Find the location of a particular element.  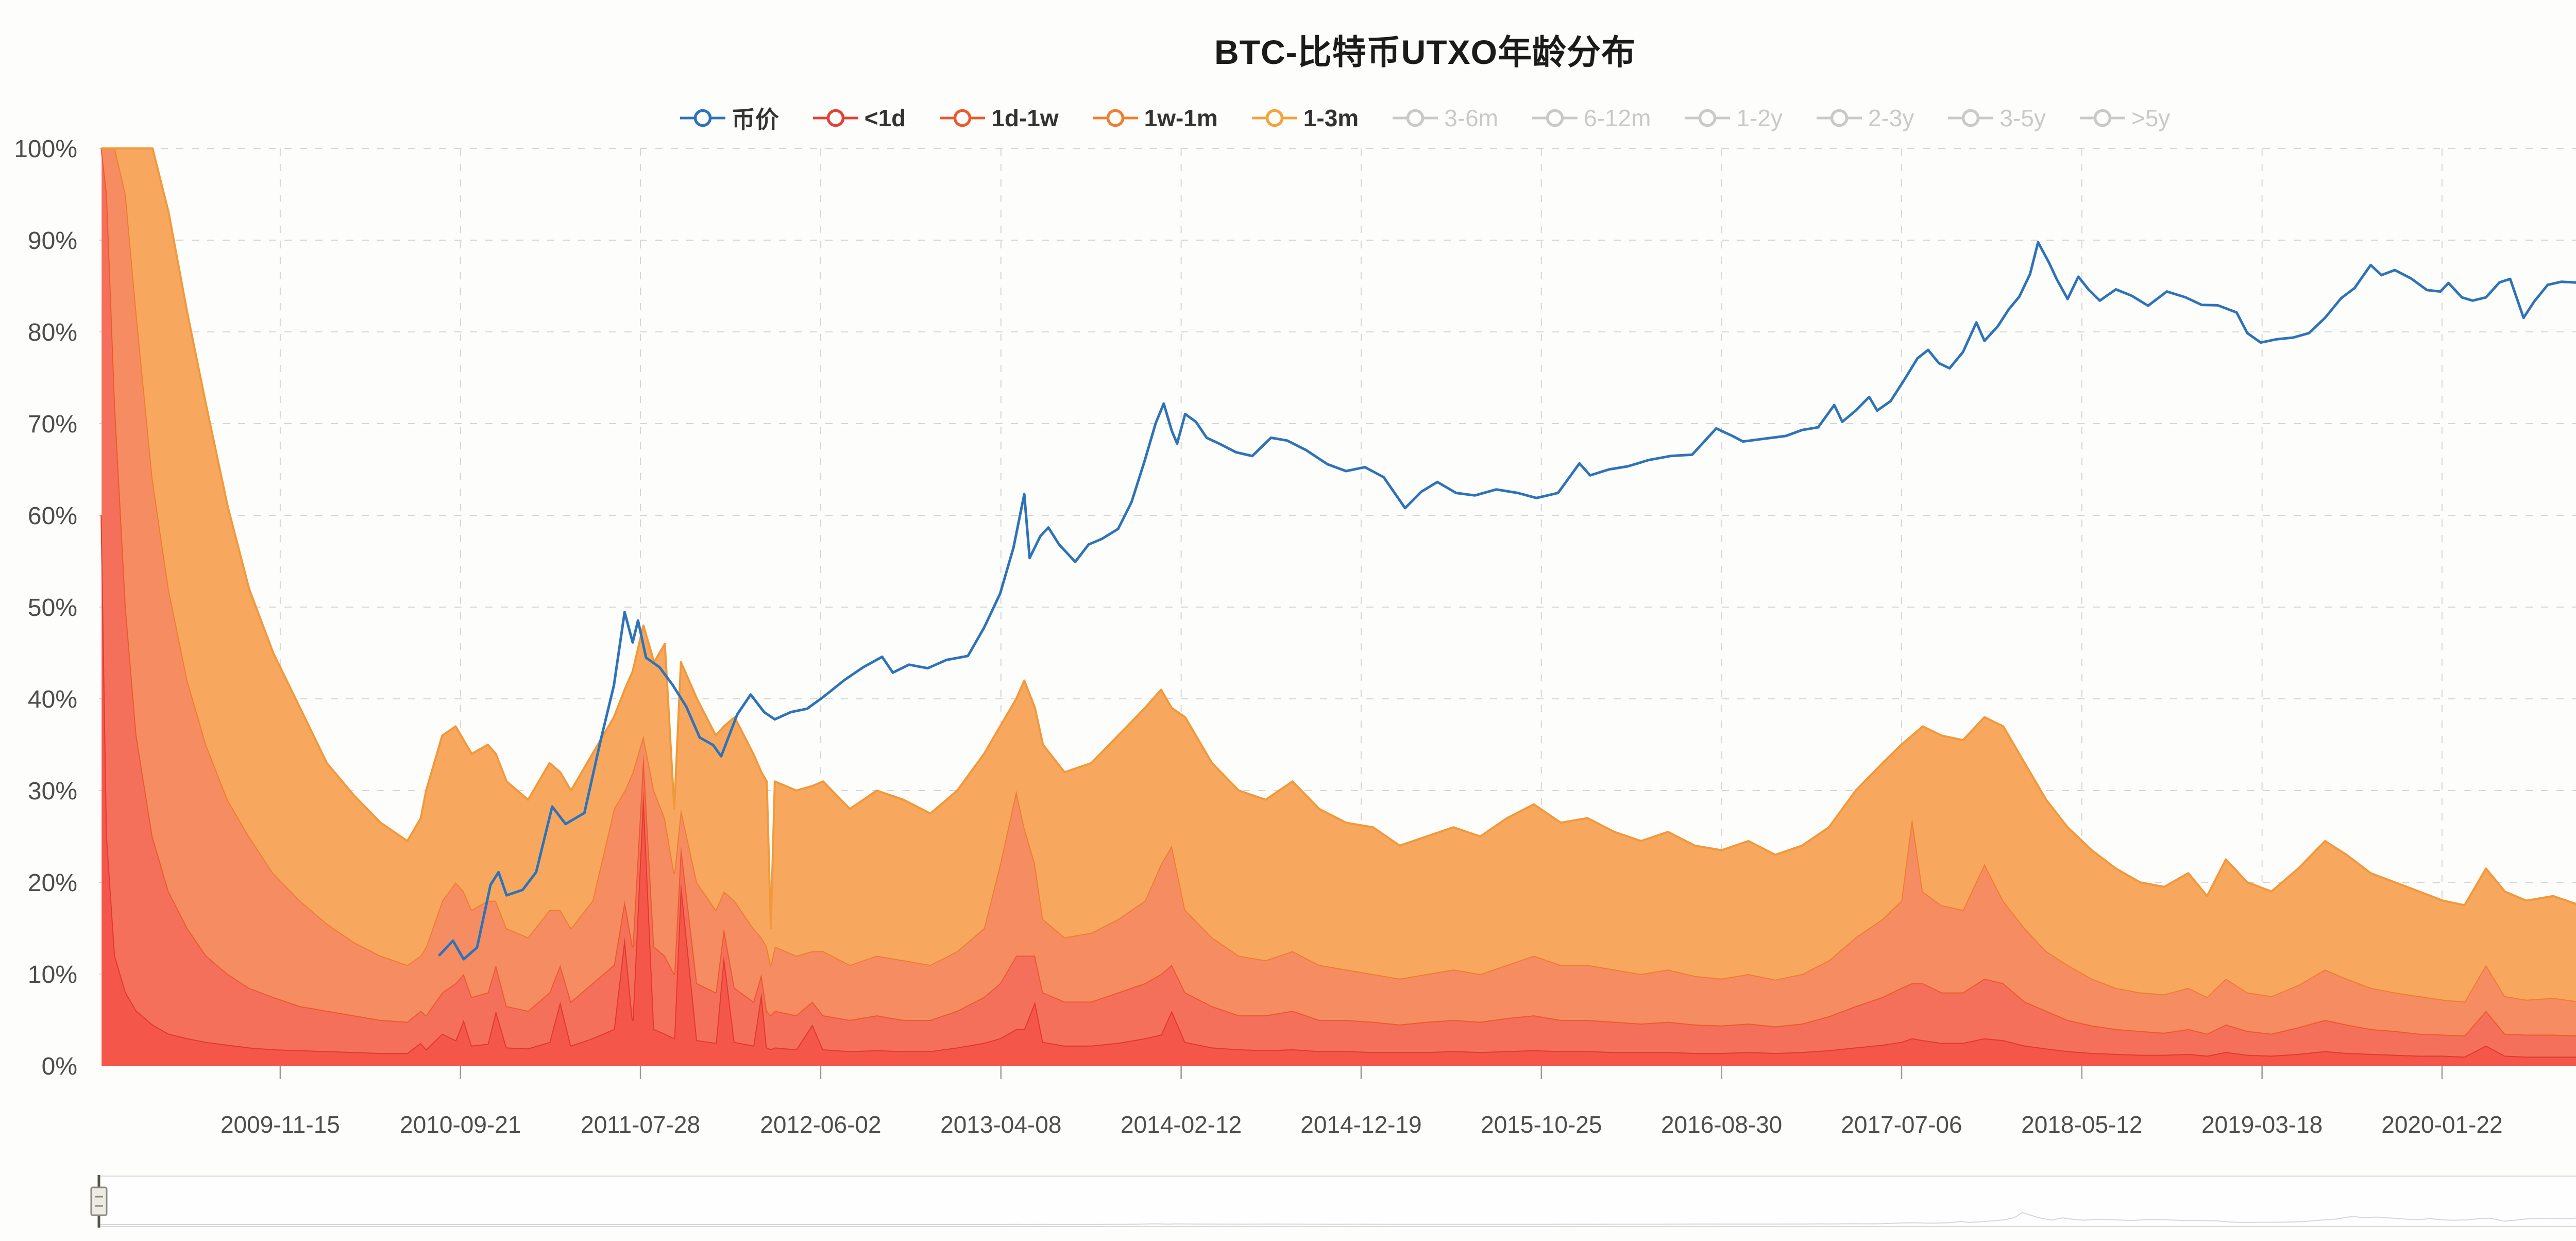

x-axis-label: 2010-09-21 is located at coordinates (460, 1124).